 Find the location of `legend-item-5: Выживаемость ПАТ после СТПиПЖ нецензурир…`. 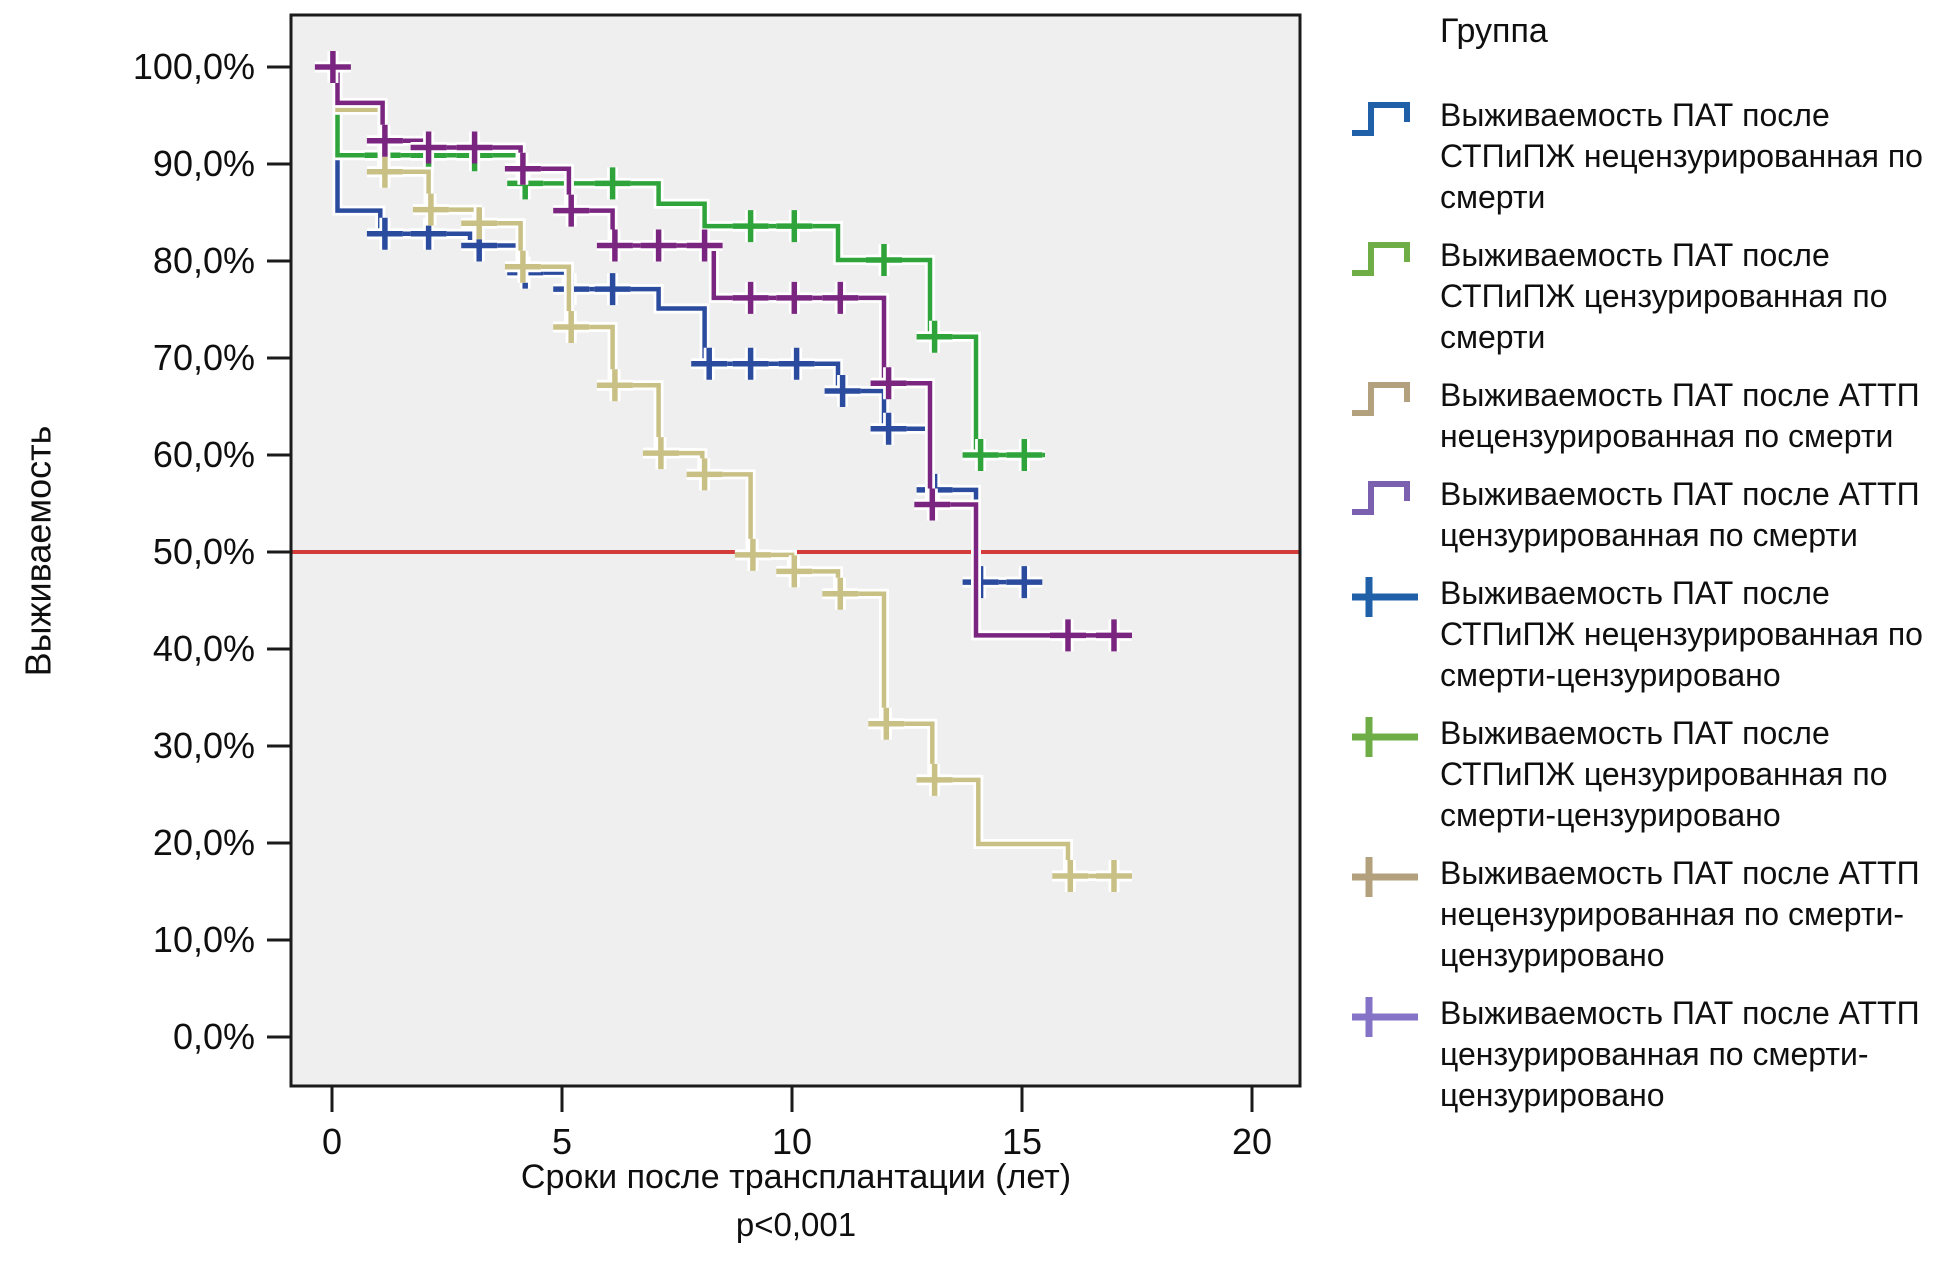

legend-item-5: Выживаемость ПАТ после СТПиПЖ нецензурир… is located at coordinates (1647, 634).